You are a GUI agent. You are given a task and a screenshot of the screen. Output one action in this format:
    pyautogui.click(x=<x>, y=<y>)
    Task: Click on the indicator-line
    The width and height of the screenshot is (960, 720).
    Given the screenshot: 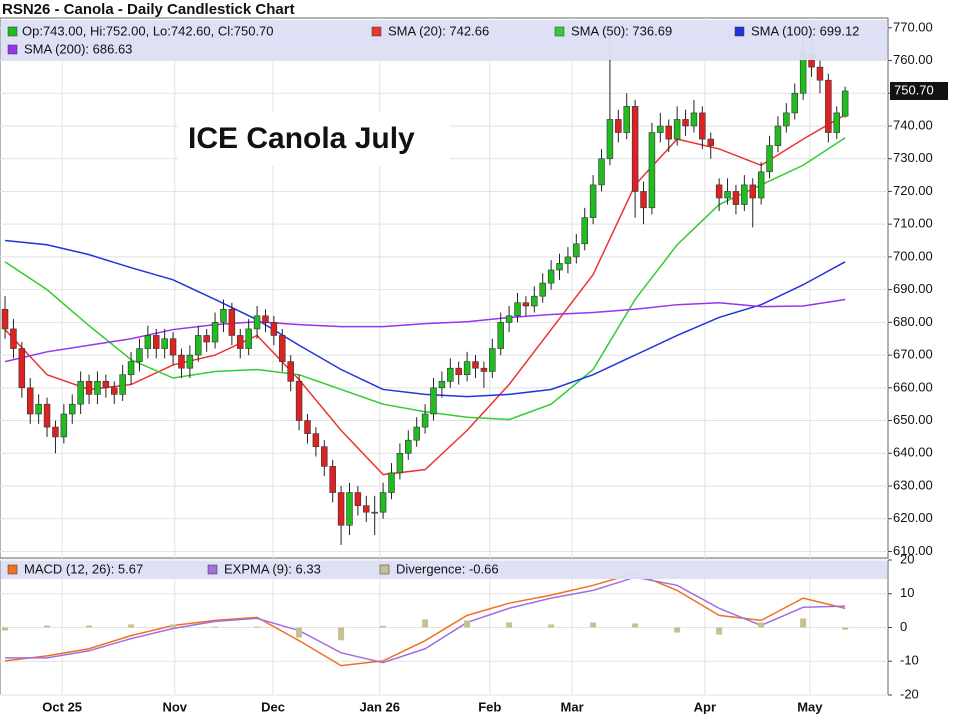 What is the action you would take?
    pyautogui.click(x=425, y=619)
    